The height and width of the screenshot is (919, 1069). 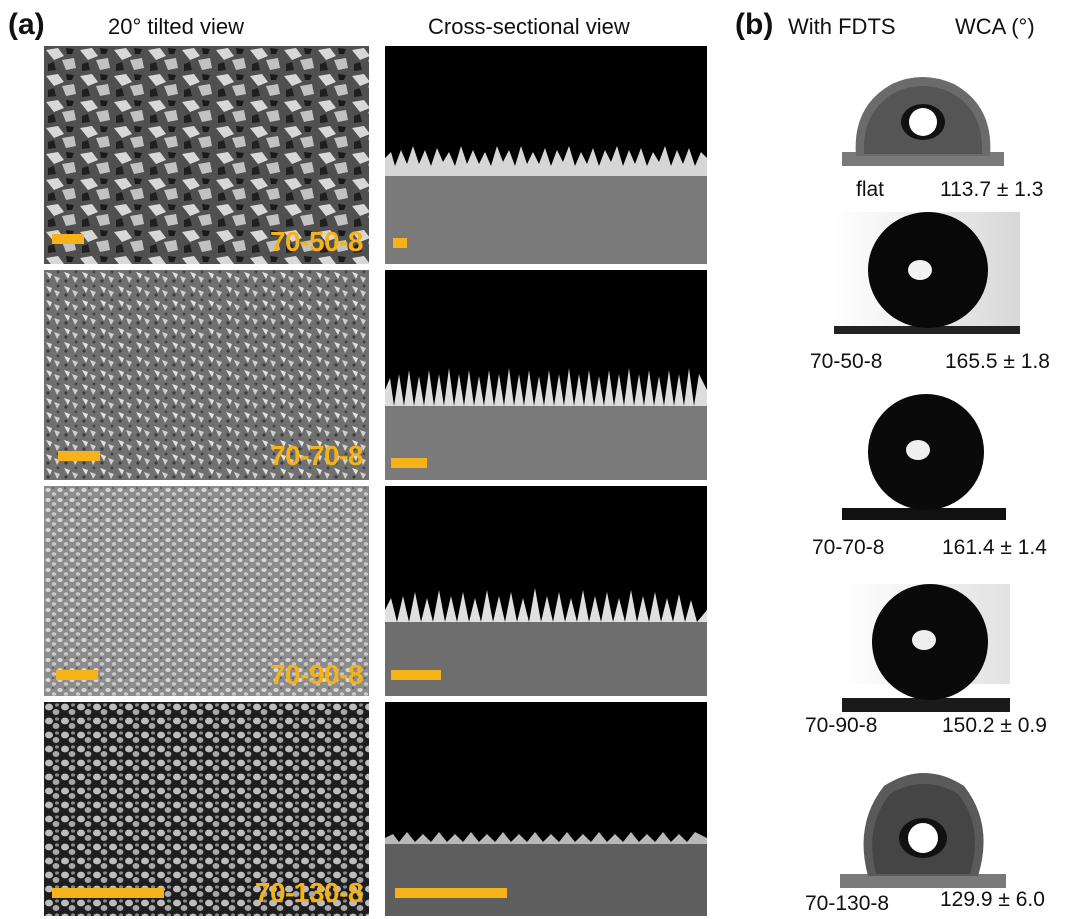 What do you see at coordinates (841, 725) in the screenshot?
I see `drop-caption-sample: 70-90-8` at bounding box center [841, 725].